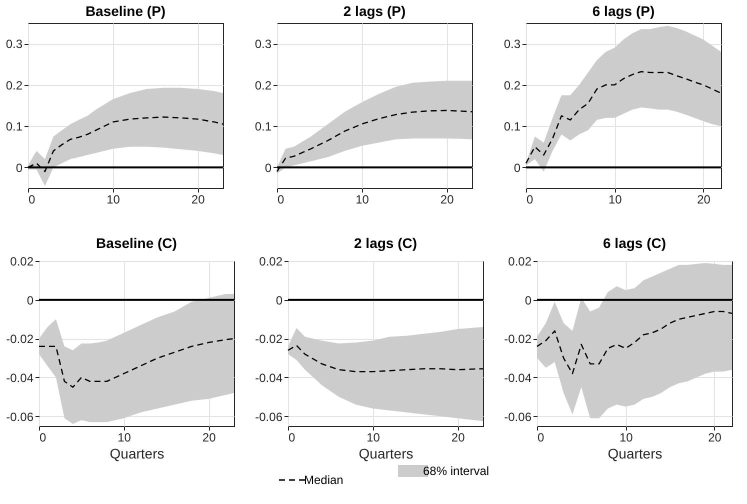 This screenshot has width=747, height=504. I want to click on chart-title: 6 lags (P), so click(623, 11).